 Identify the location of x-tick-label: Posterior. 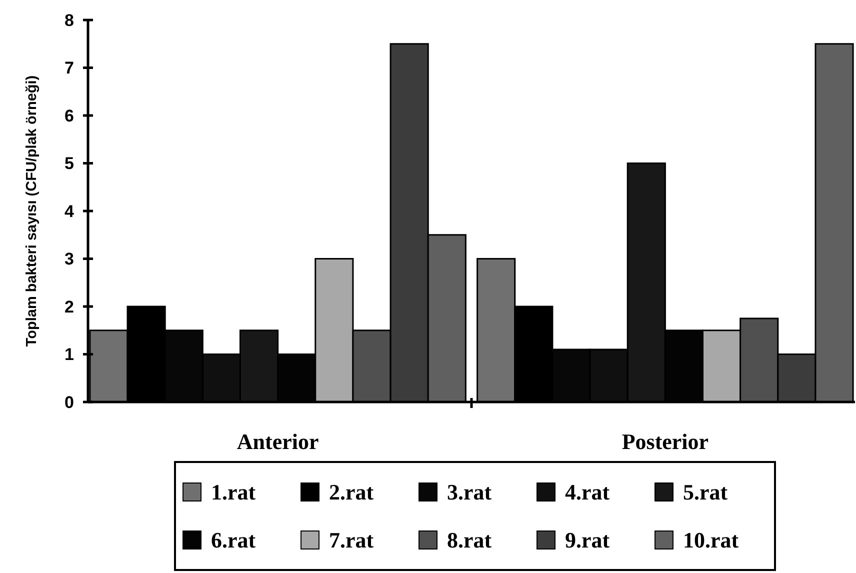
(665, 441).